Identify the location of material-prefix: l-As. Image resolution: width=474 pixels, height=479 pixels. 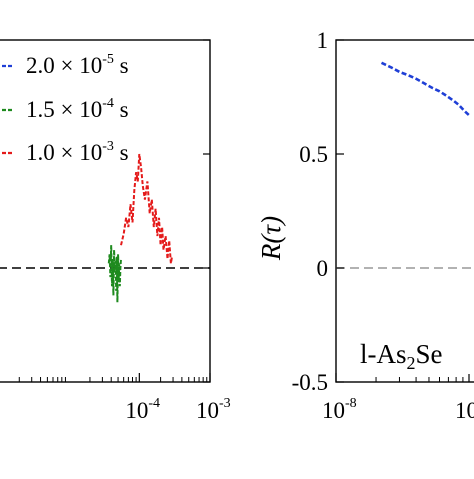
(383, 354).